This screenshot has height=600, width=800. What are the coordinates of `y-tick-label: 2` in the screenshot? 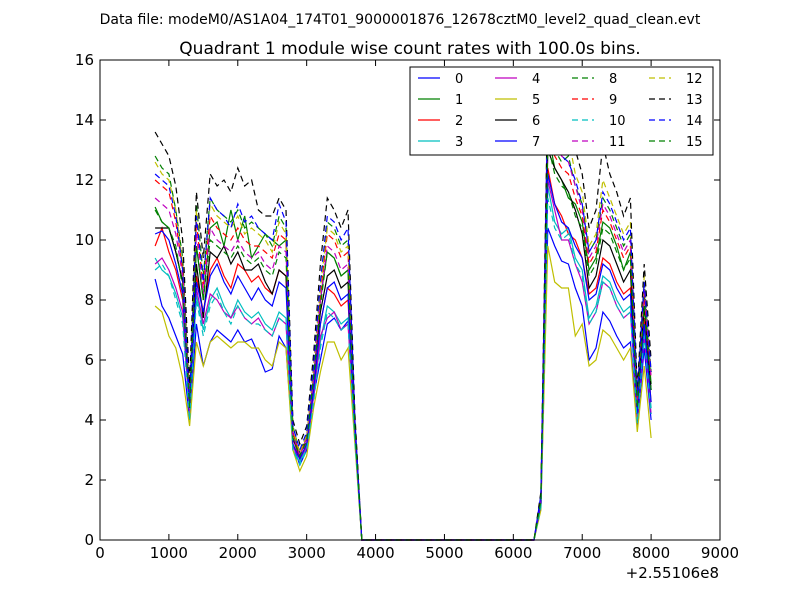 It's located at (89, 480).